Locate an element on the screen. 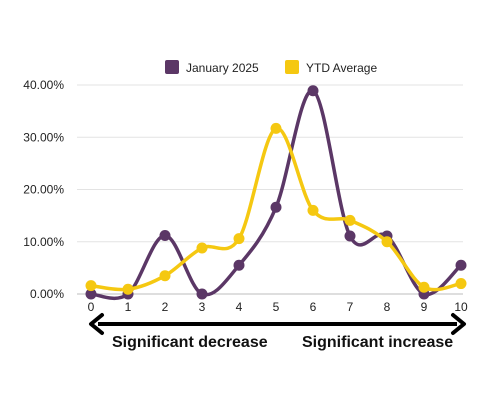 The height and width of the screenshot is (400, 500). arrow-right-head-icon is located at coordinates (458, 324).